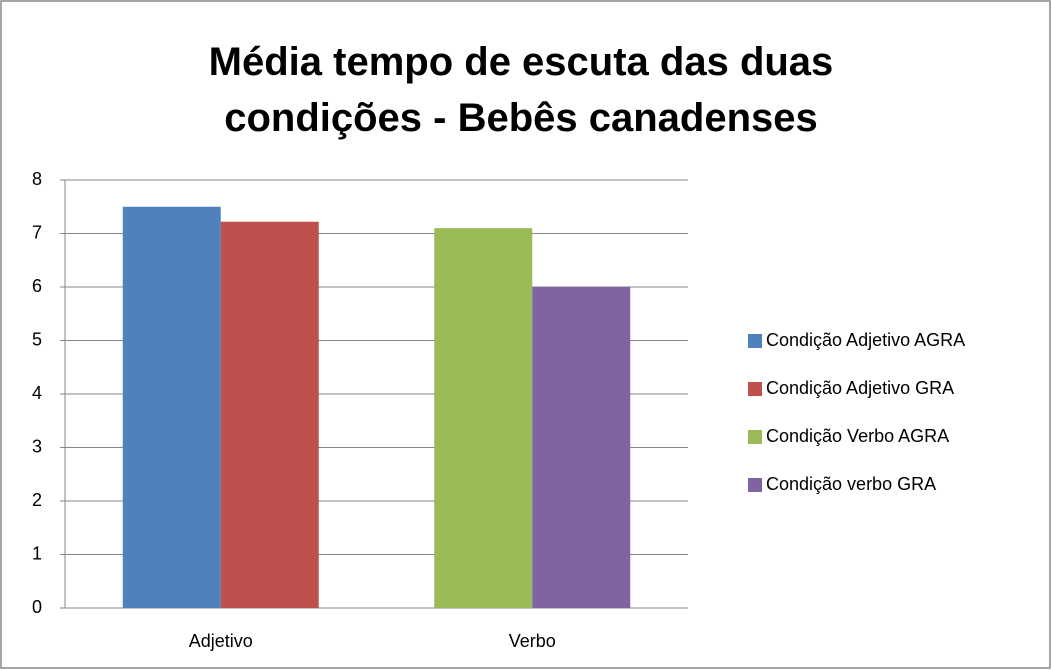 The width and height of the screenshot is (1052, 670). I want to click on x-tick-label: Adjetivo, so click(221, 641).